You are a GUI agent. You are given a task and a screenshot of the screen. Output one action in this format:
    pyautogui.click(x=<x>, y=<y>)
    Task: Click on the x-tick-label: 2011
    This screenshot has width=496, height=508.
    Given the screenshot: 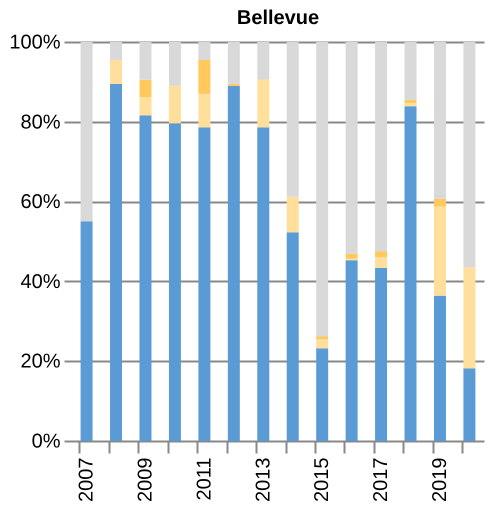 What is the action you would take?
    pyautogui.click(x=204, y=479)
    